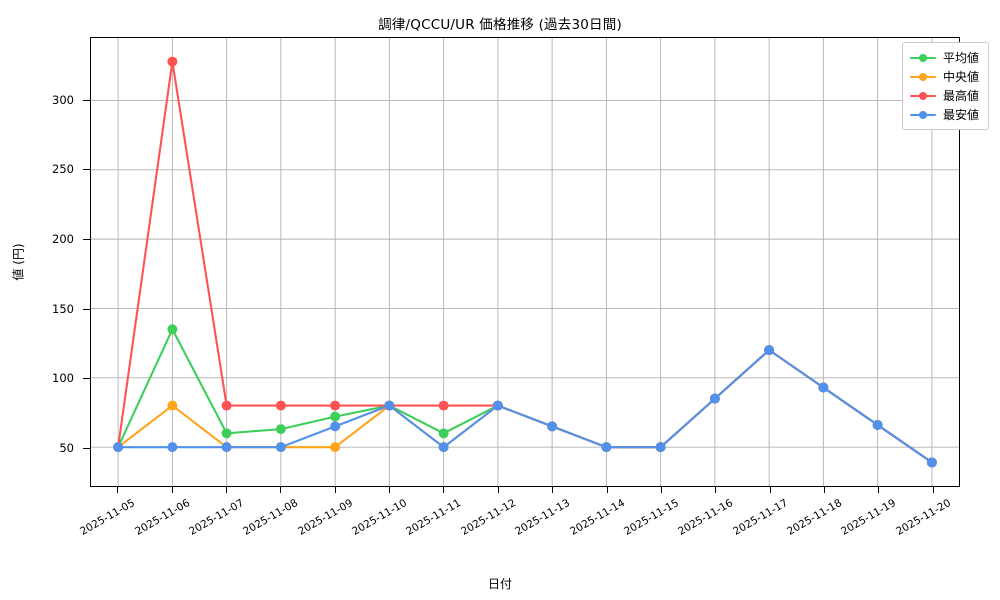 This screenshot has width=1000, height=600. What do you see at coordinates (380, 517) in the screenshot?
I see `x-tick-label: 2025-11-10` at bounding box center [380, 517].